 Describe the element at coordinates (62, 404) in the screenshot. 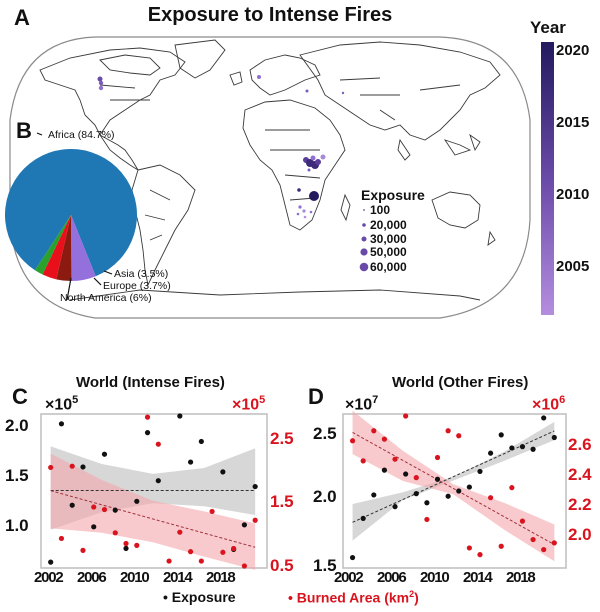

I see `panel-c-left-multiplier: ×10⁵` at that location.